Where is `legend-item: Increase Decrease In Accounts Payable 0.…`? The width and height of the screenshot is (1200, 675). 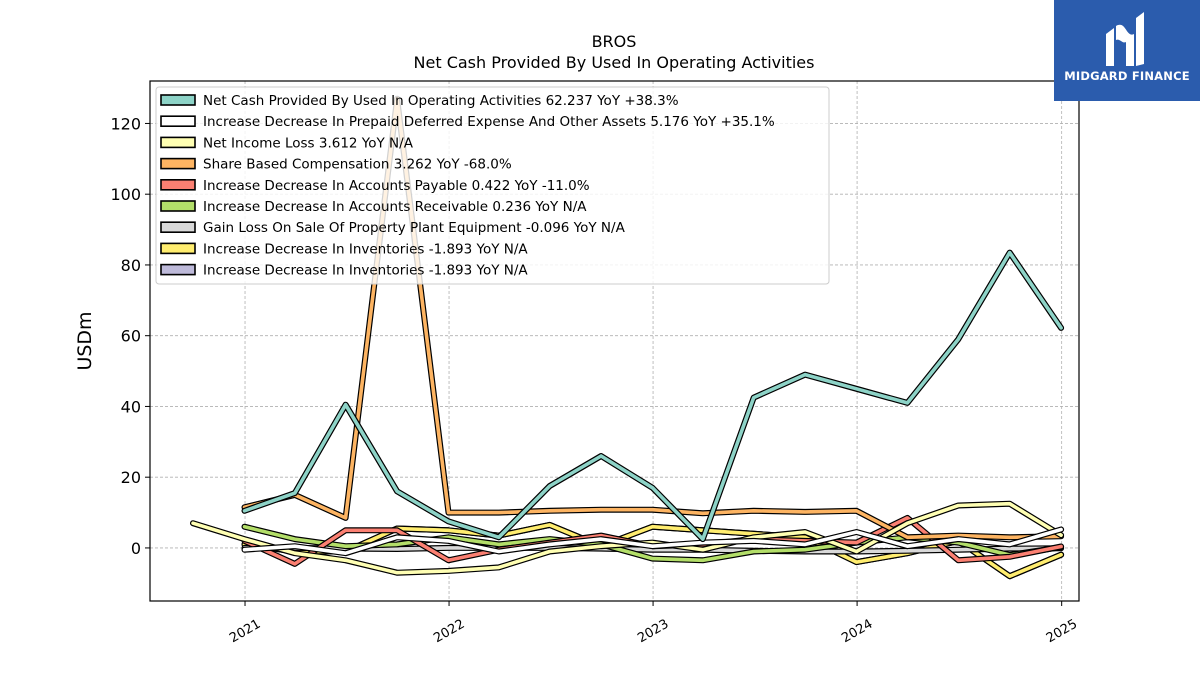
legend-item: Increase Decrease In Accounts Payable 0.… is located at coordinates (375, 186).